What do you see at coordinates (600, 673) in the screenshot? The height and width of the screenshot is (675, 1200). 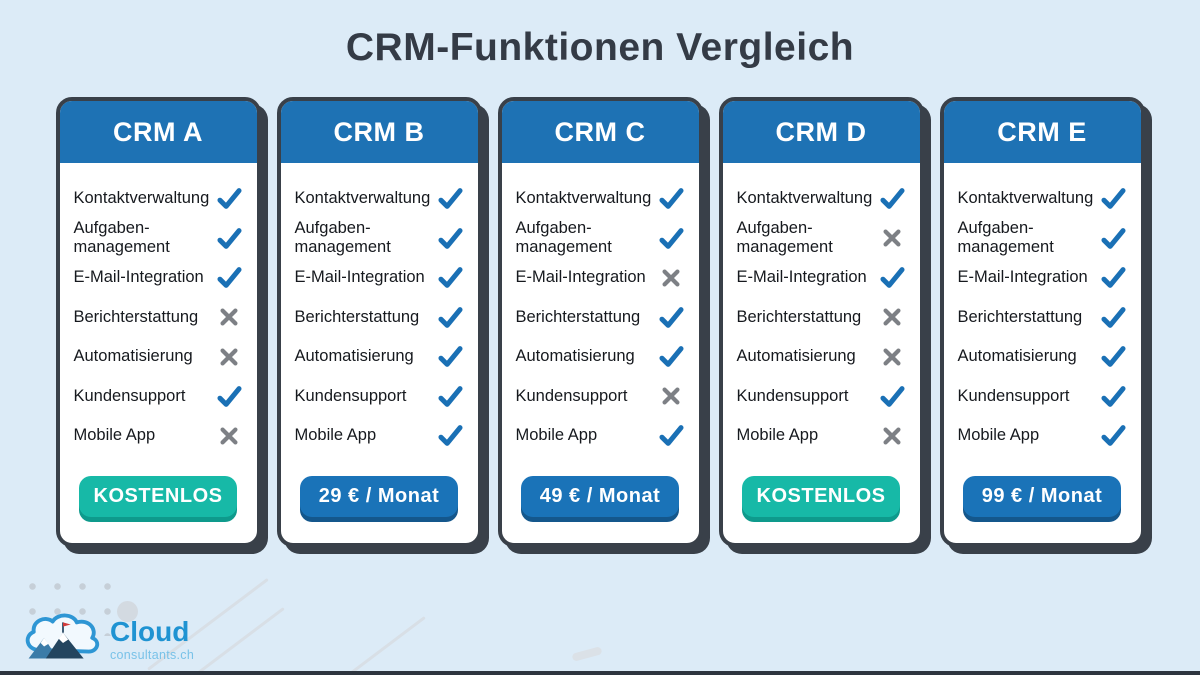 I see `bottom-bar-decoration` at bounding box center [600, 673].